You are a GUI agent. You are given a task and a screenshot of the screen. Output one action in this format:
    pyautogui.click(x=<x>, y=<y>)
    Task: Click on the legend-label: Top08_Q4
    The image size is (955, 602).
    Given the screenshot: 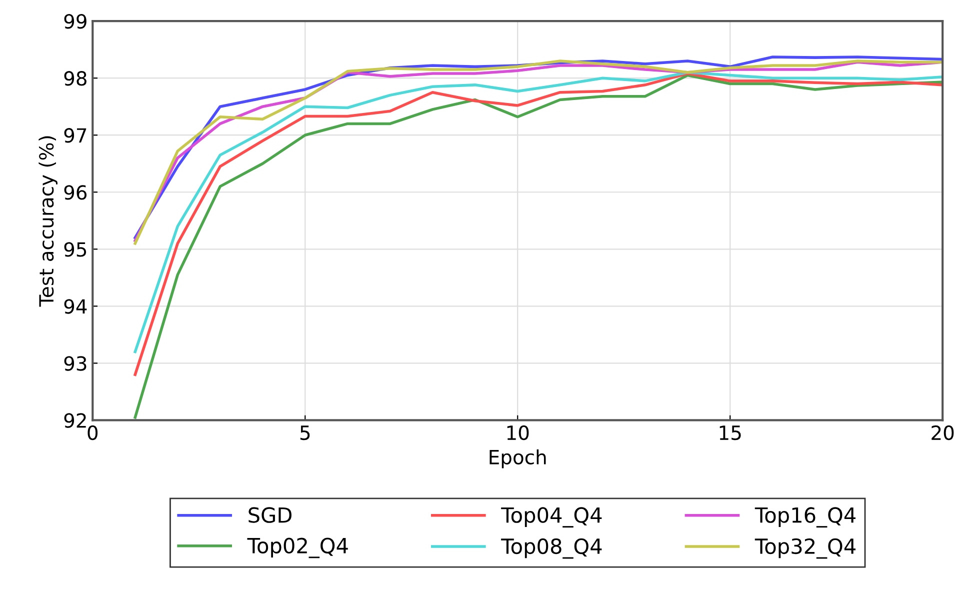 What is the action you would take?
    pyautogui.click(x=551, y=548)
    